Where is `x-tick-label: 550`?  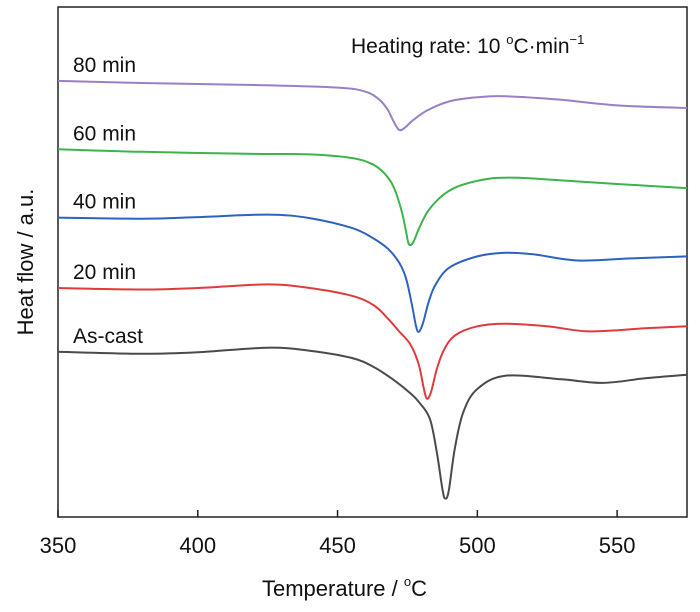
x-tick-label: 550 is located at coordinates (617, 545).